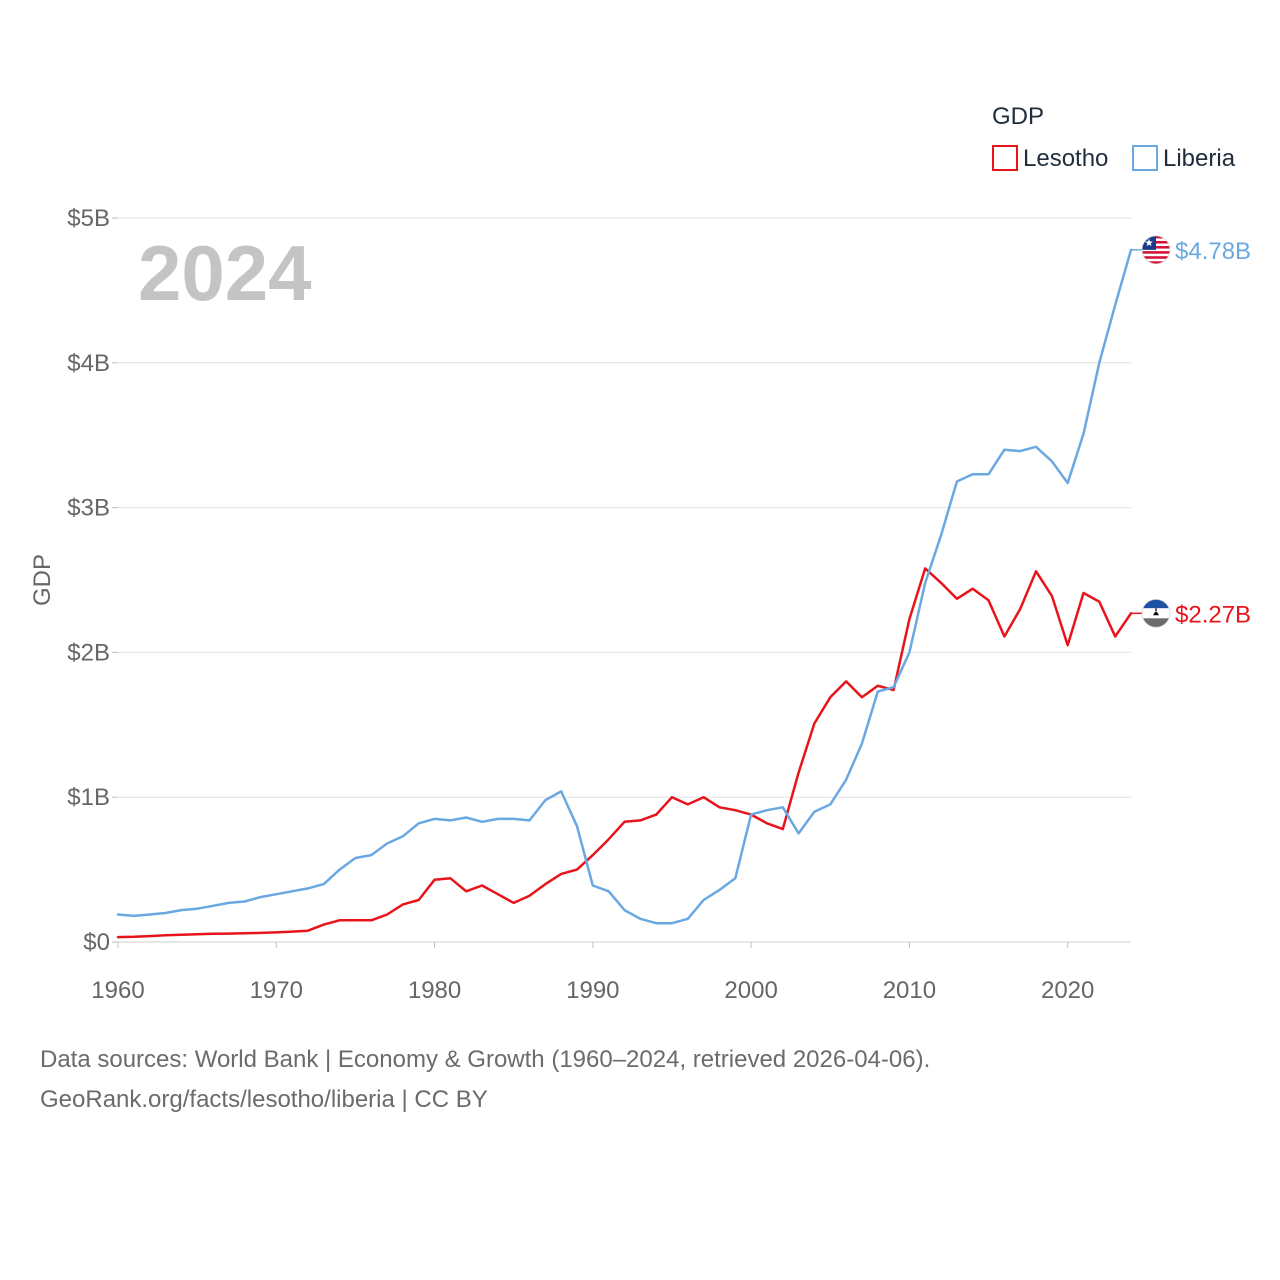 Image resolution: width=1280 pixels, height=1280 pixels. What do you see at coordinates (909, 990) in the screenshot?
I see `x-tick-label: 2010` at bounding box center [909, 990].